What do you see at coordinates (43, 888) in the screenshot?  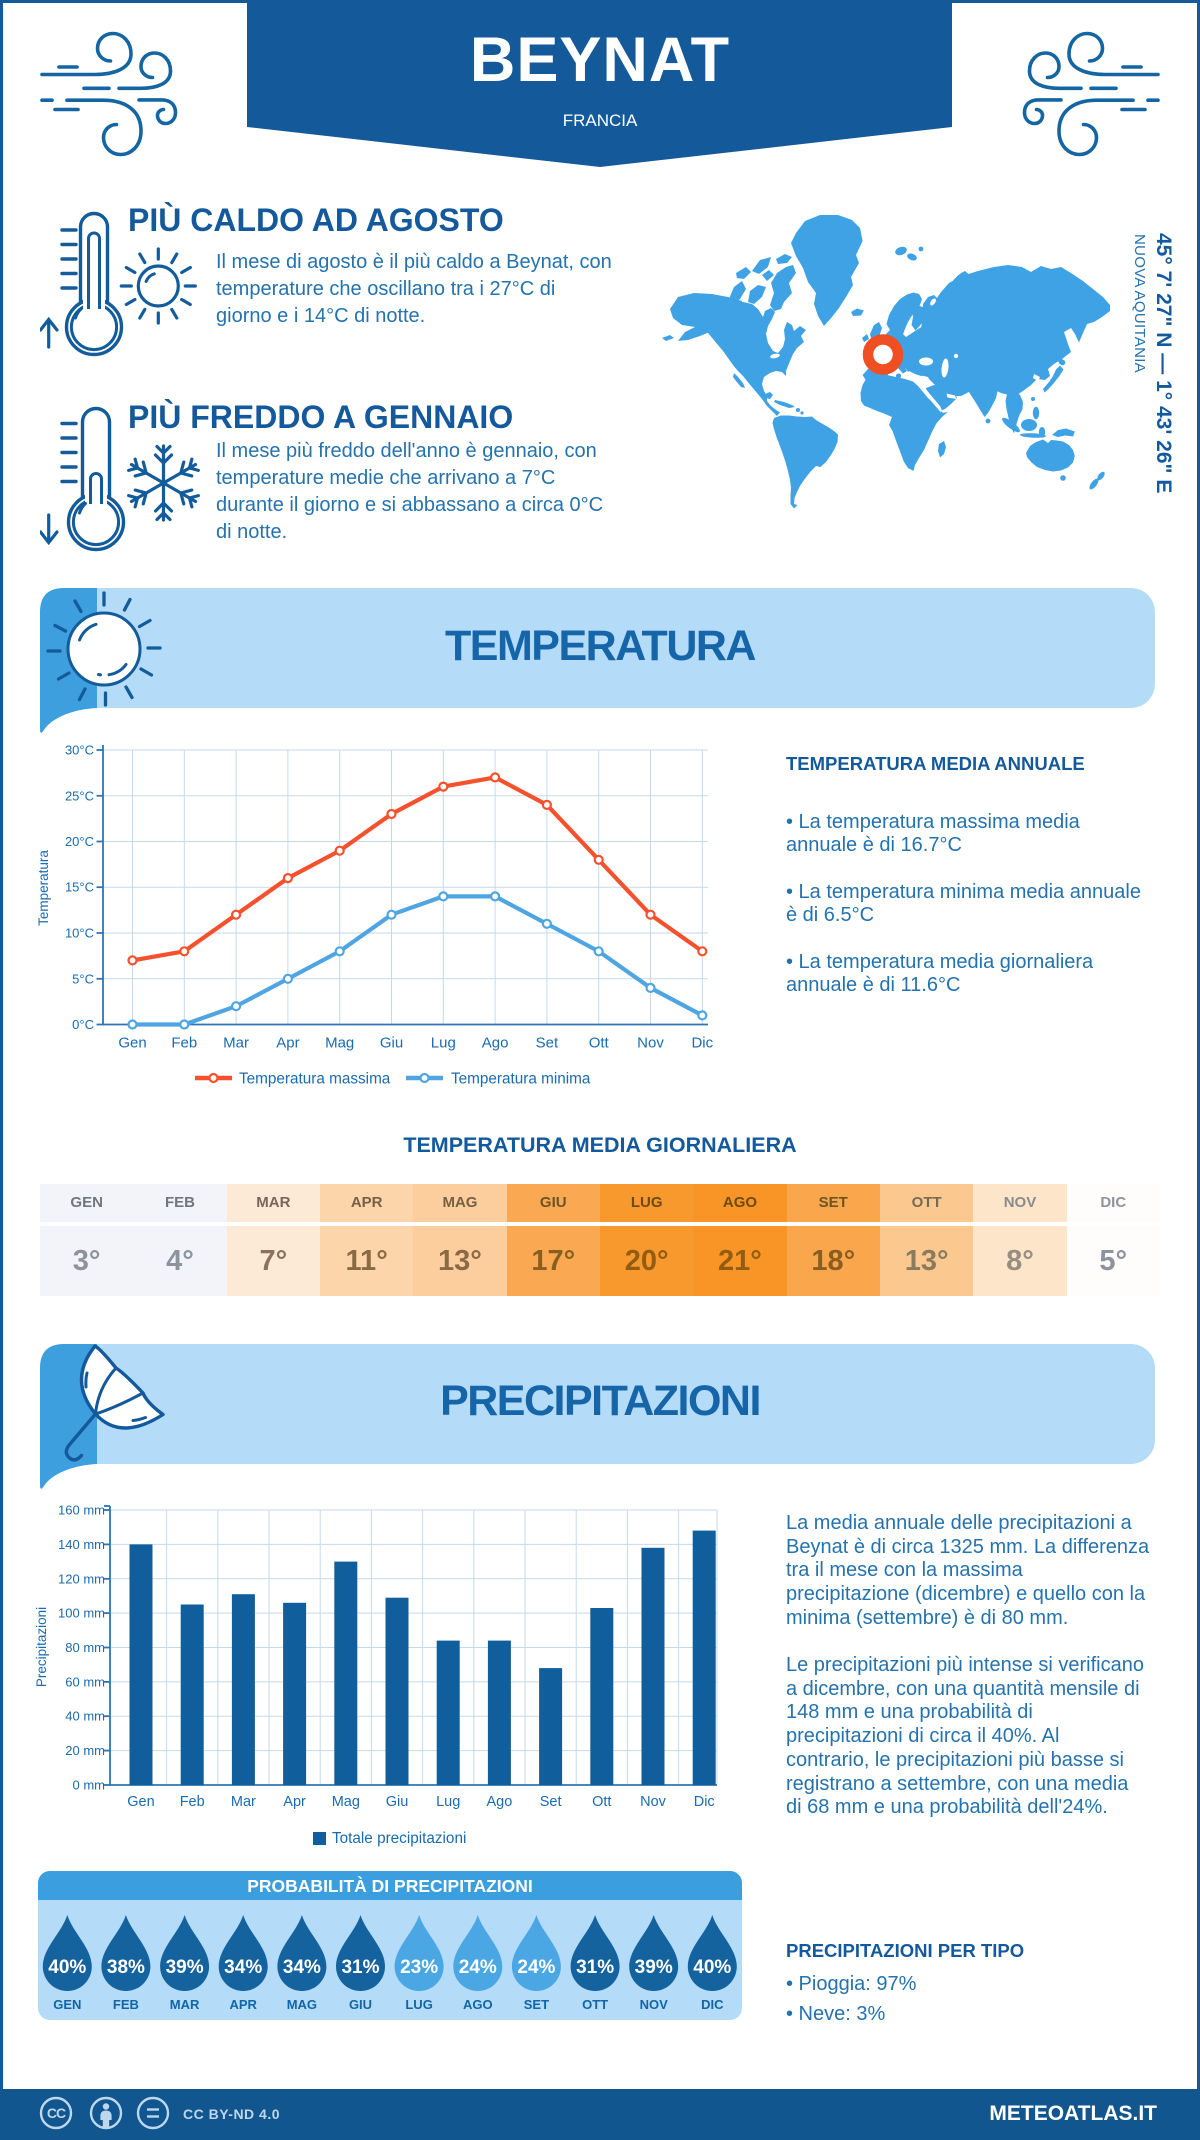 I see `svg-text: Temperatura` at bounding box center [43, 888].